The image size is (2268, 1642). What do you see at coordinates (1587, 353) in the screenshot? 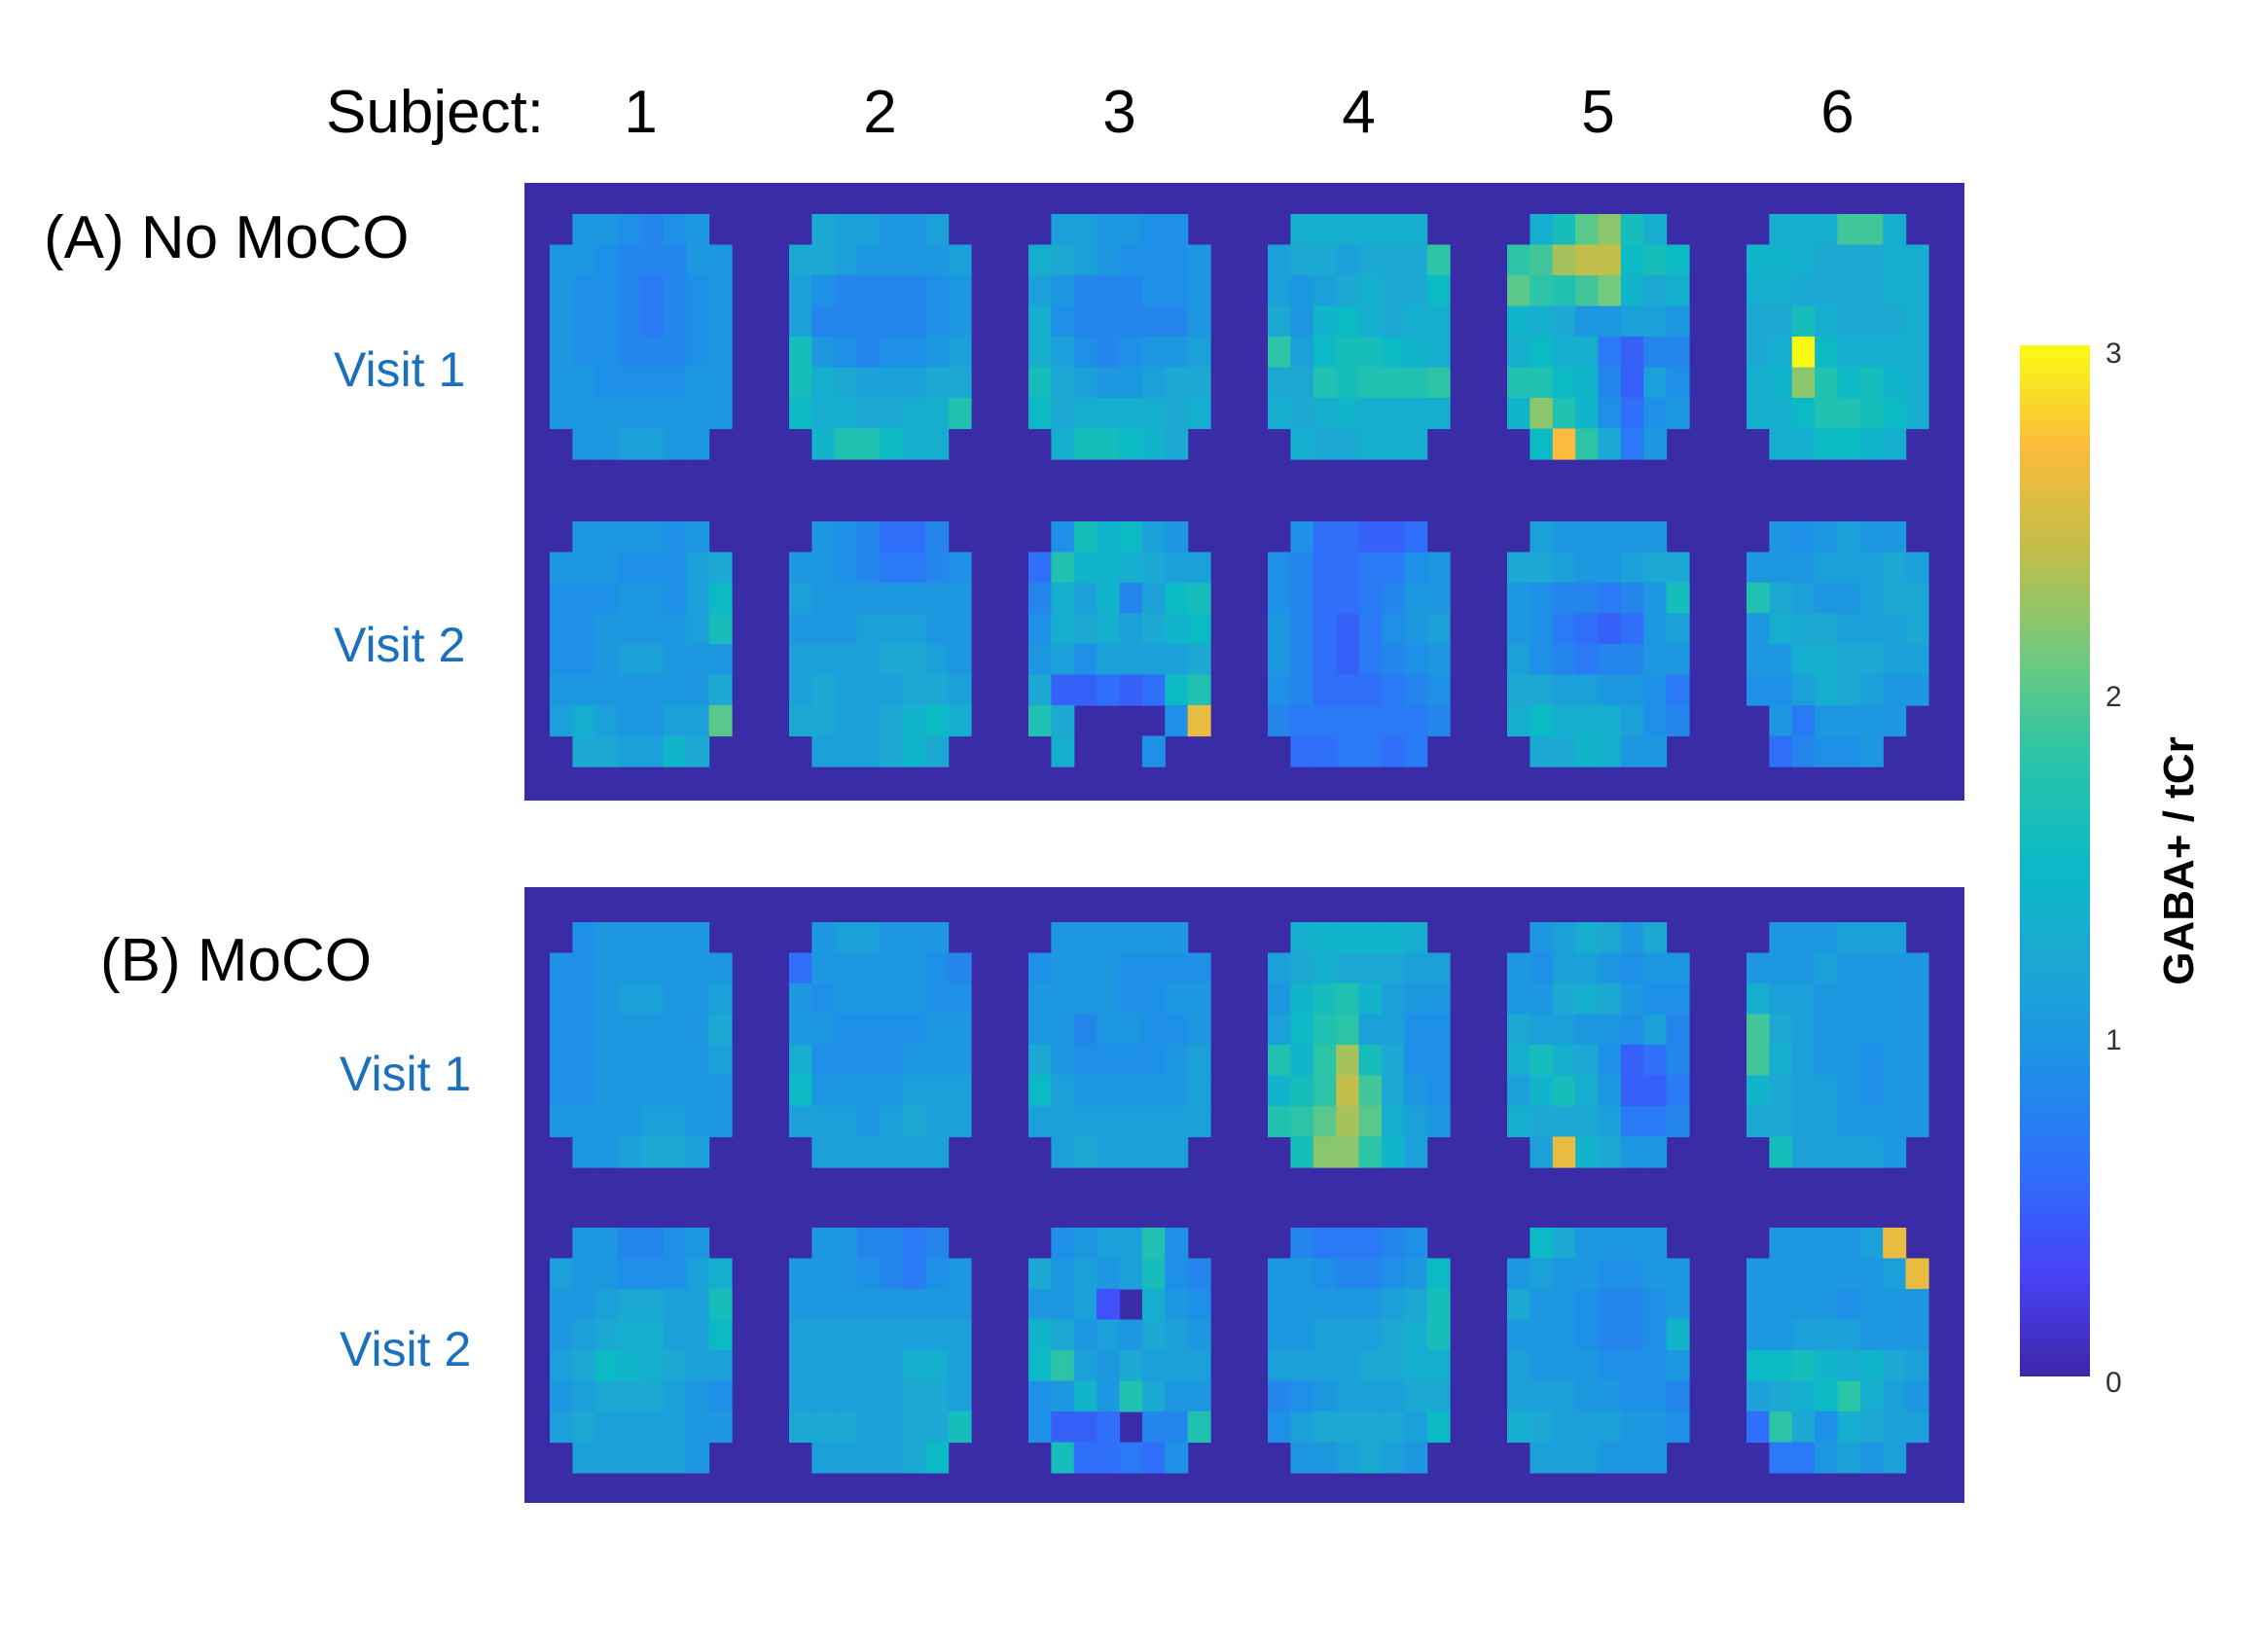
I see `voxel-a-visit1-s5-r4-c3` at bounding box center [1587, 353].